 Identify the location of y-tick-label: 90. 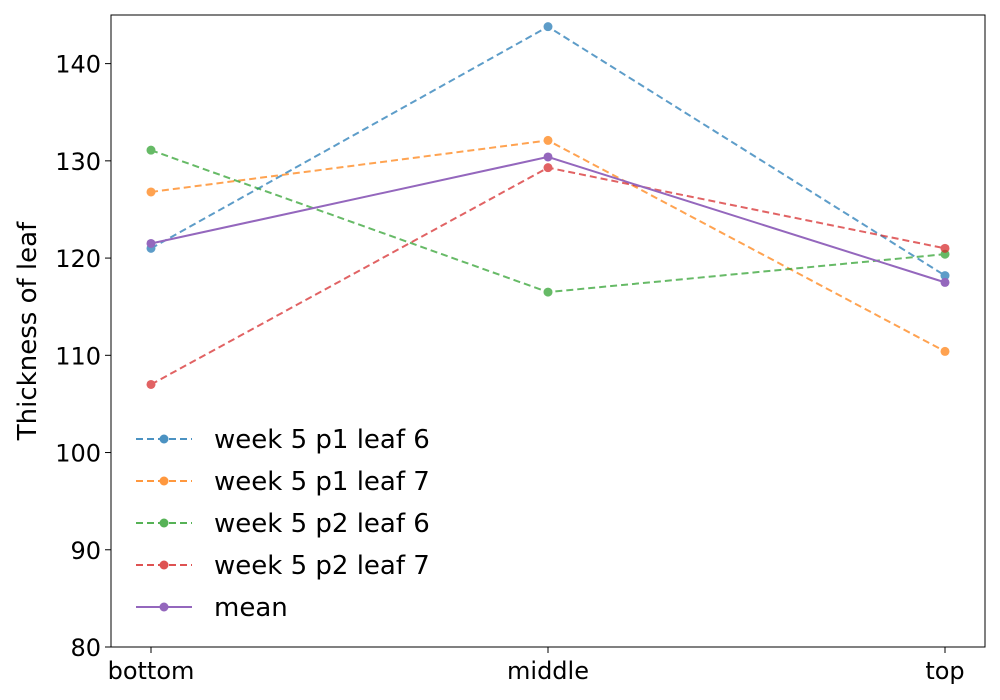
(85, 551).